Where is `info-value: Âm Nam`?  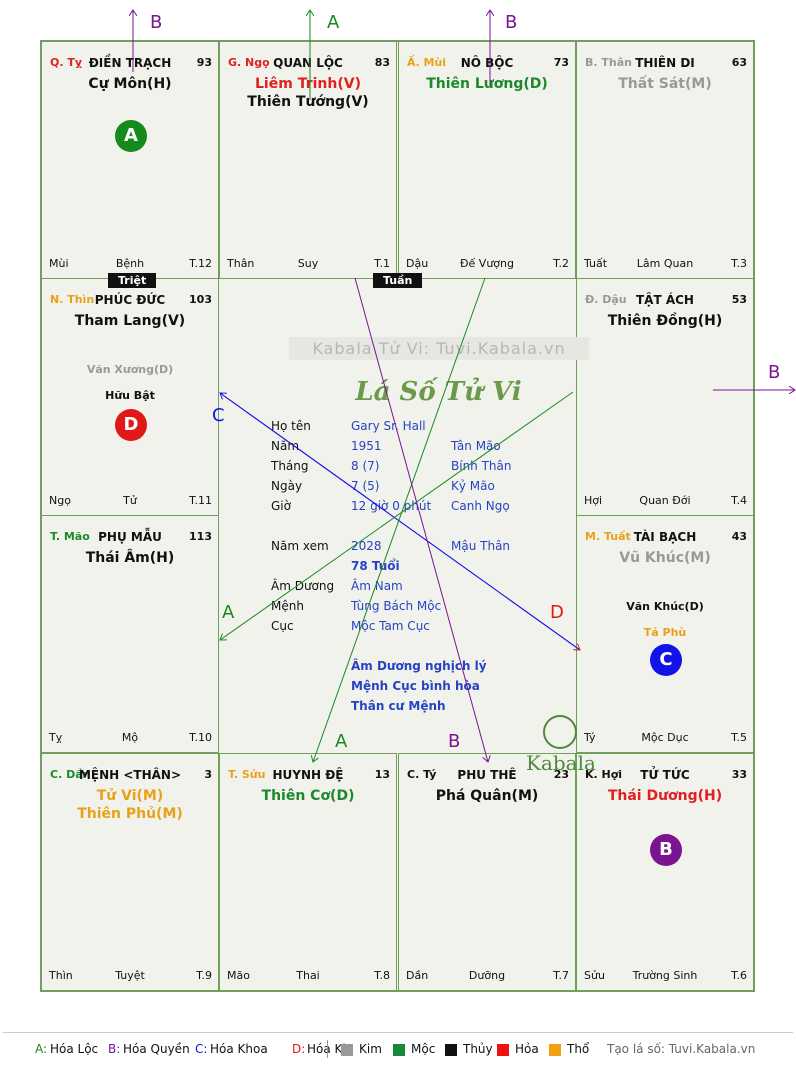
info-value: Âm Nam is located at coordinates (377, 586).